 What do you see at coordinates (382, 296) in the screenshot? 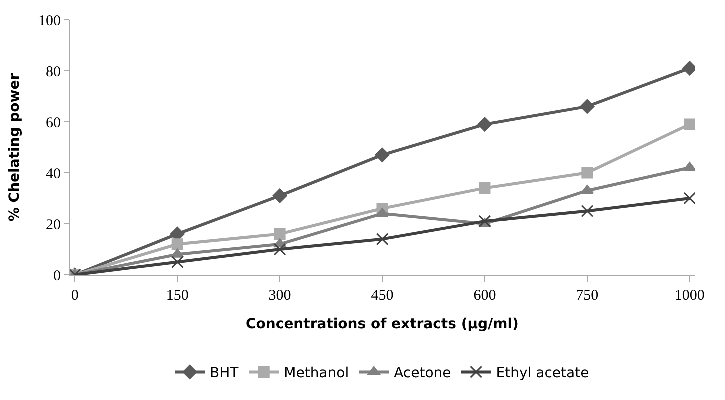
I see `x-tick-label: 450` at bounding box center [382, 296].